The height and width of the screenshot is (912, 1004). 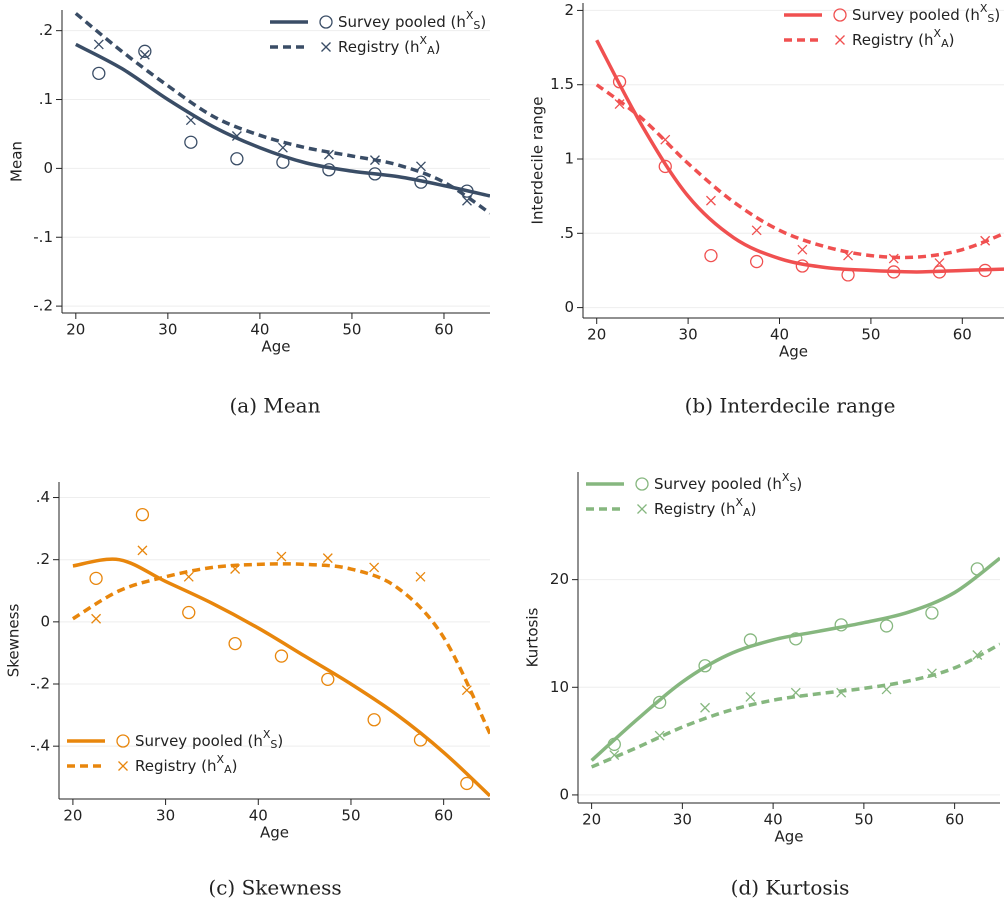 What do you see at coordinates (567, 233) in the screenshot?
I see `y-tick-label: .5` at bounding box center [567, 233].